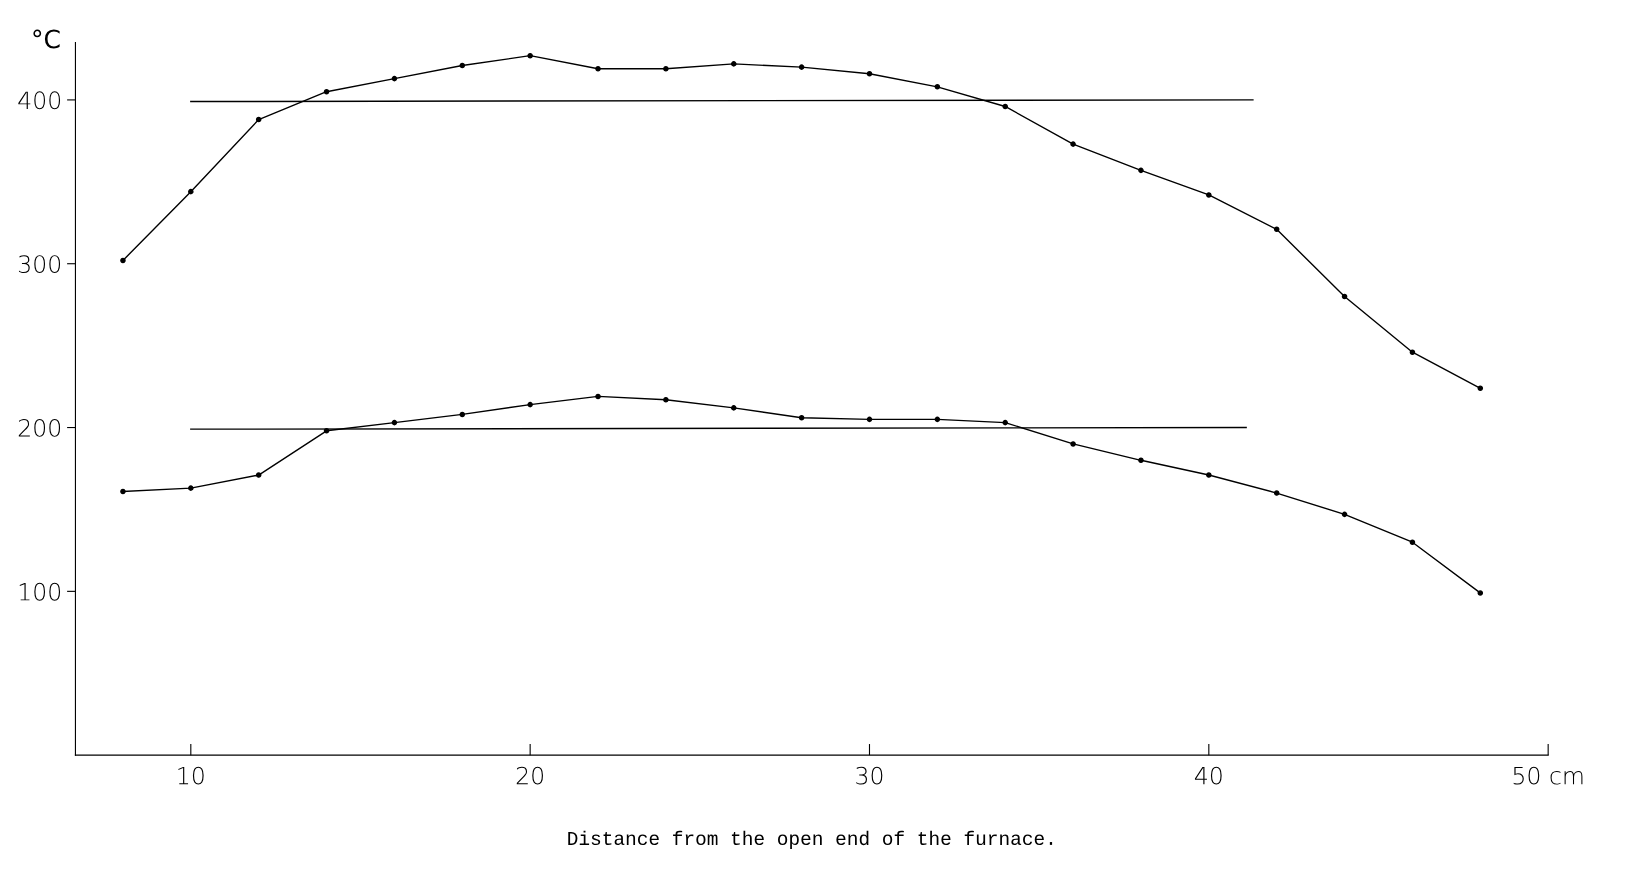 This screenshot has height=869, width=1640. What do you see at coordinates (39, 427) in the screenshot?
I see `y-tick-label: 200` at bounding box center [39, 427].